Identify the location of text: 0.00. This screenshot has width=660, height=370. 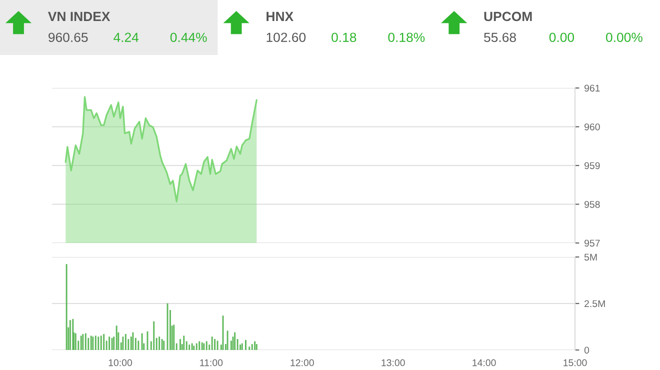
(561, 37).